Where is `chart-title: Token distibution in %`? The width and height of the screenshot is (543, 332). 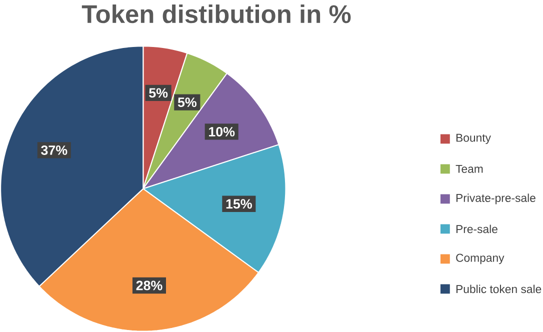
chart-title: Token distibution in % is located at coordinates (216, 14).